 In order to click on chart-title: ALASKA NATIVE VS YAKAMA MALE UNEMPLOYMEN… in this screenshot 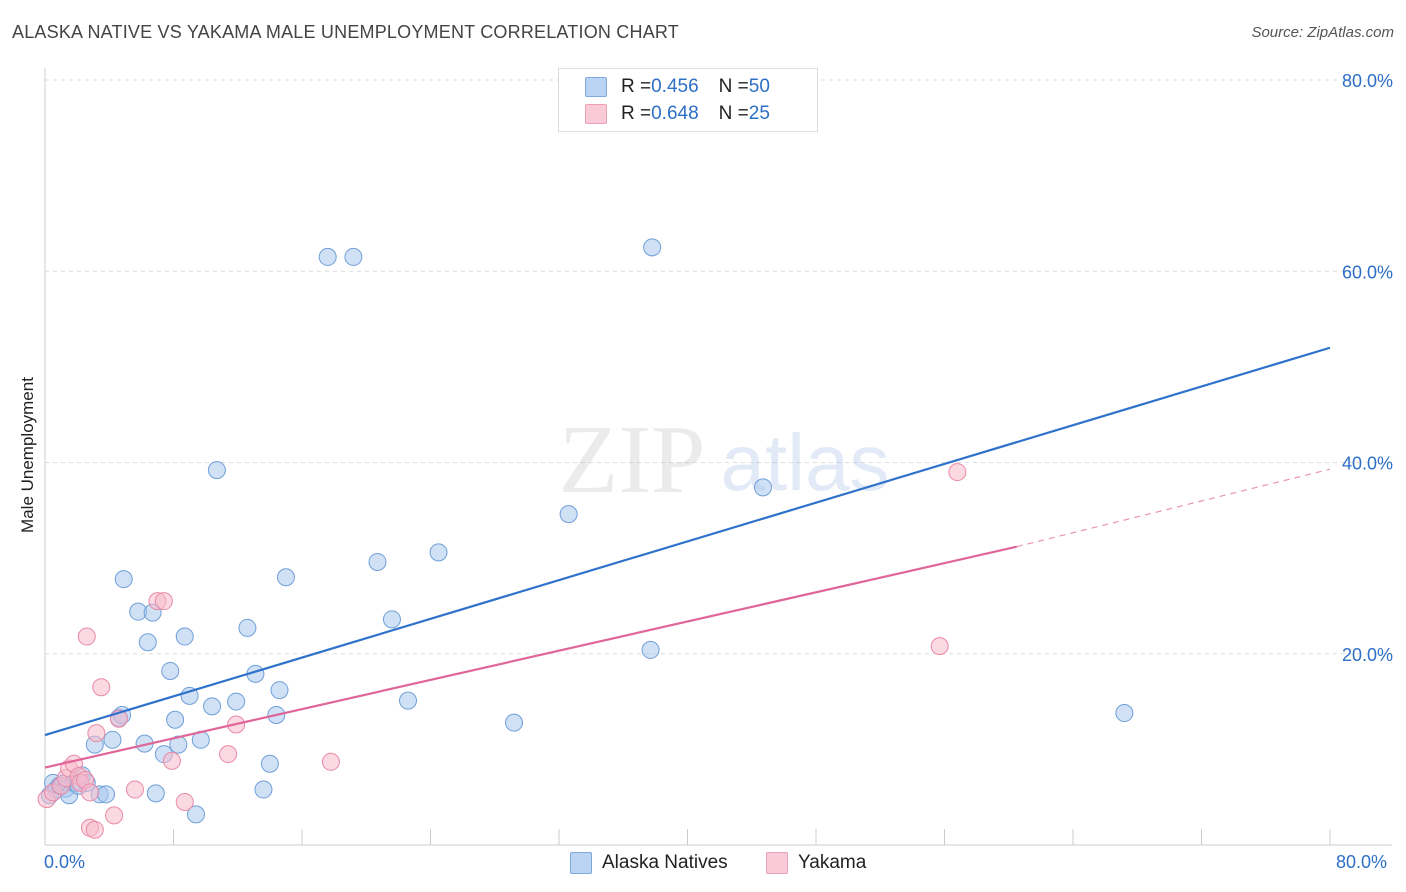, I will do `click(345, 32)`.